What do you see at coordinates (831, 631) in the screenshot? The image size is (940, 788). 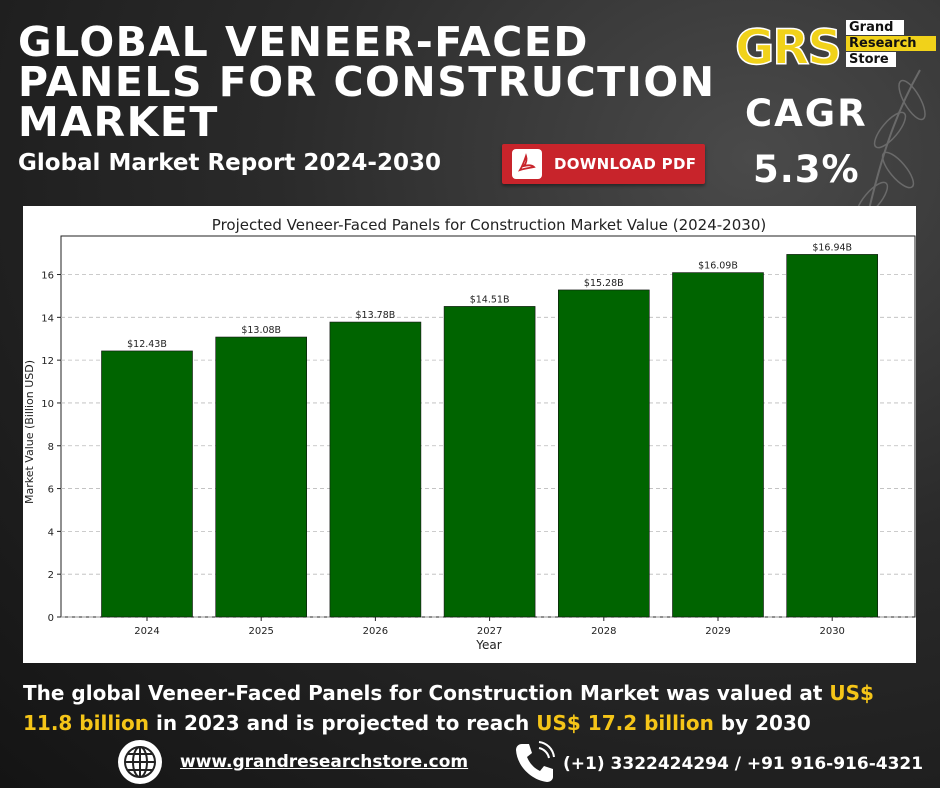 I see `x-tick-label: 2030` at bounding box center [831, 631].